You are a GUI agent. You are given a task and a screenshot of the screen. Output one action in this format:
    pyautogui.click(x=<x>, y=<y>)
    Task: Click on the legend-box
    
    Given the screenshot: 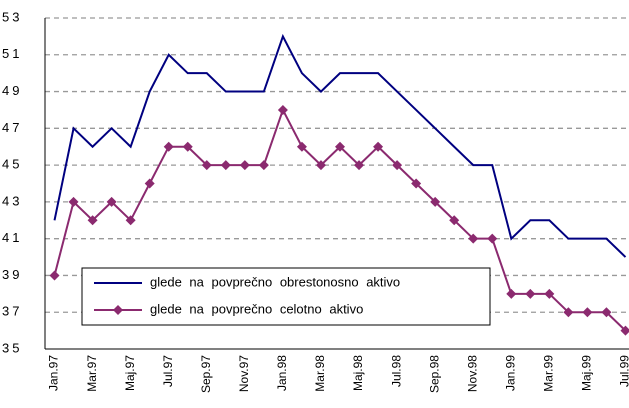 What is the action you would take?
    pyautogui.click(x=286, y=296)
    